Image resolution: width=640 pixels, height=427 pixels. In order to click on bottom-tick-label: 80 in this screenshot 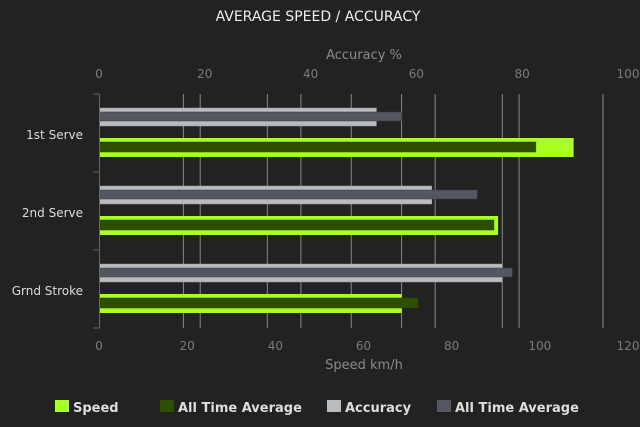, I will do `click(451, 346)`.